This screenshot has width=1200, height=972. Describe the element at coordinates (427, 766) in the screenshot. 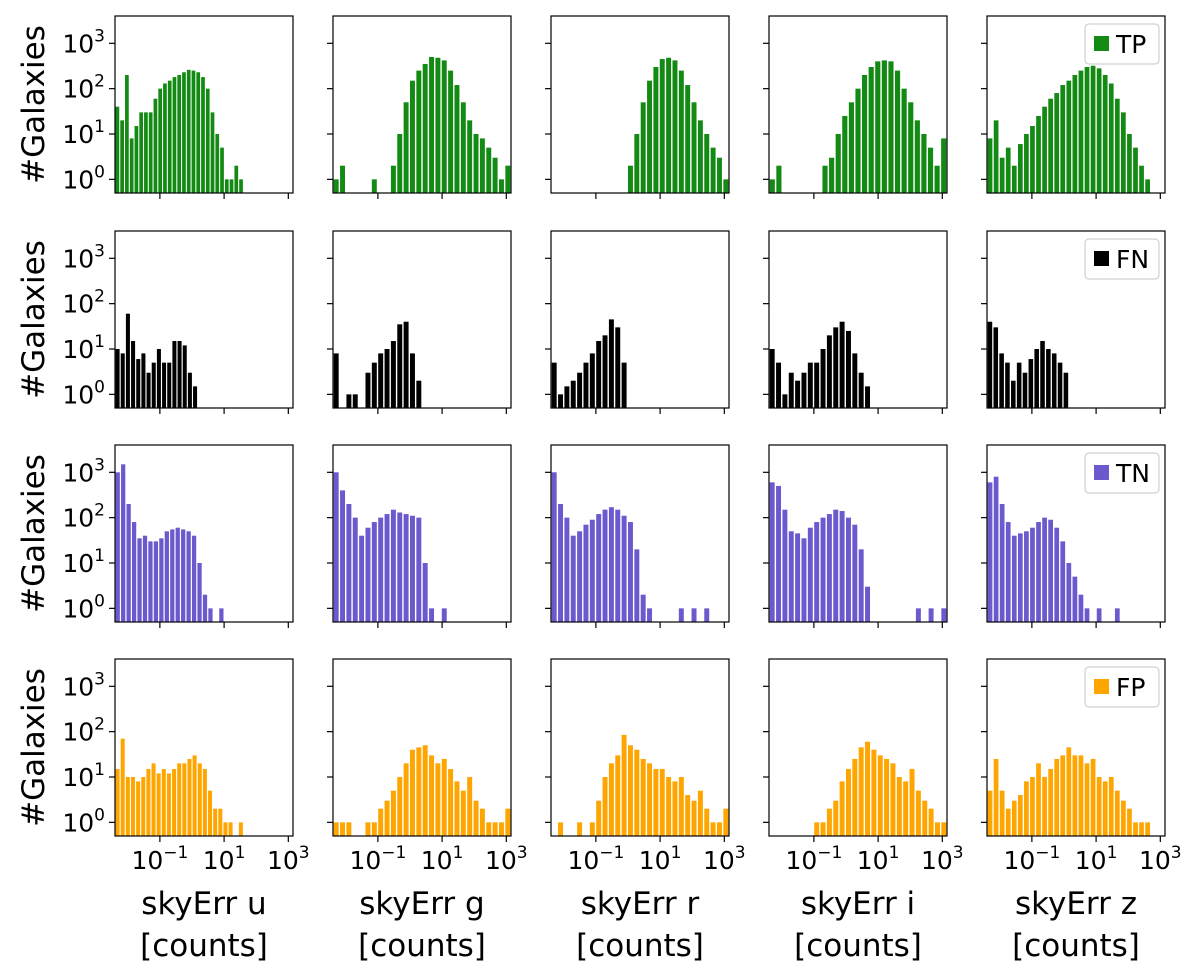

I see `panel-fp-g: 10⁻¹ 10¹ 10³` at that location.